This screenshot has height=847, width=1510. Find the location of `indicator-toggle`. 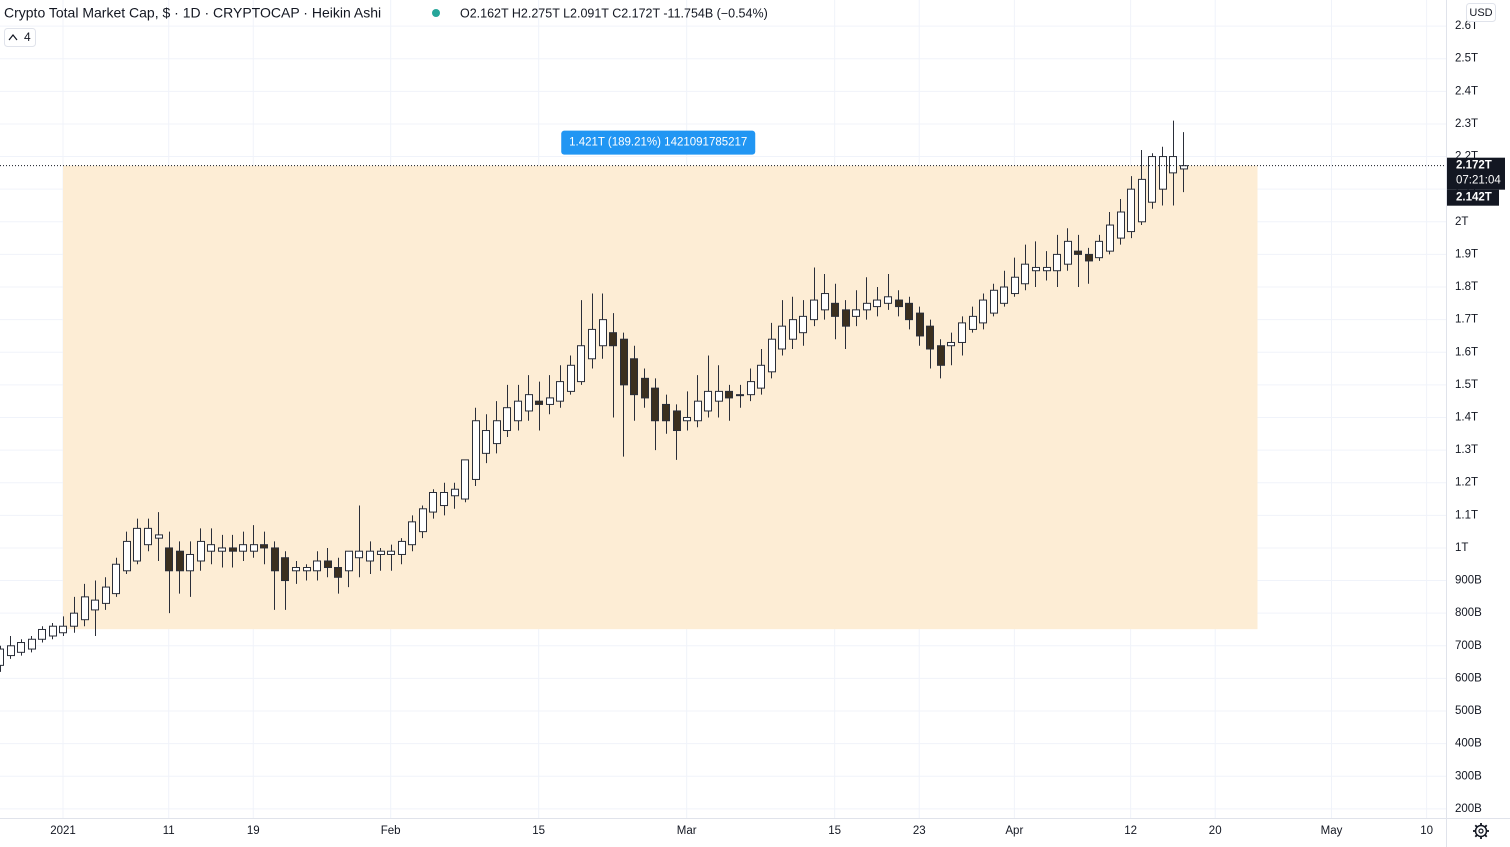

indicator-toggle is located at coordinates (20, 37).